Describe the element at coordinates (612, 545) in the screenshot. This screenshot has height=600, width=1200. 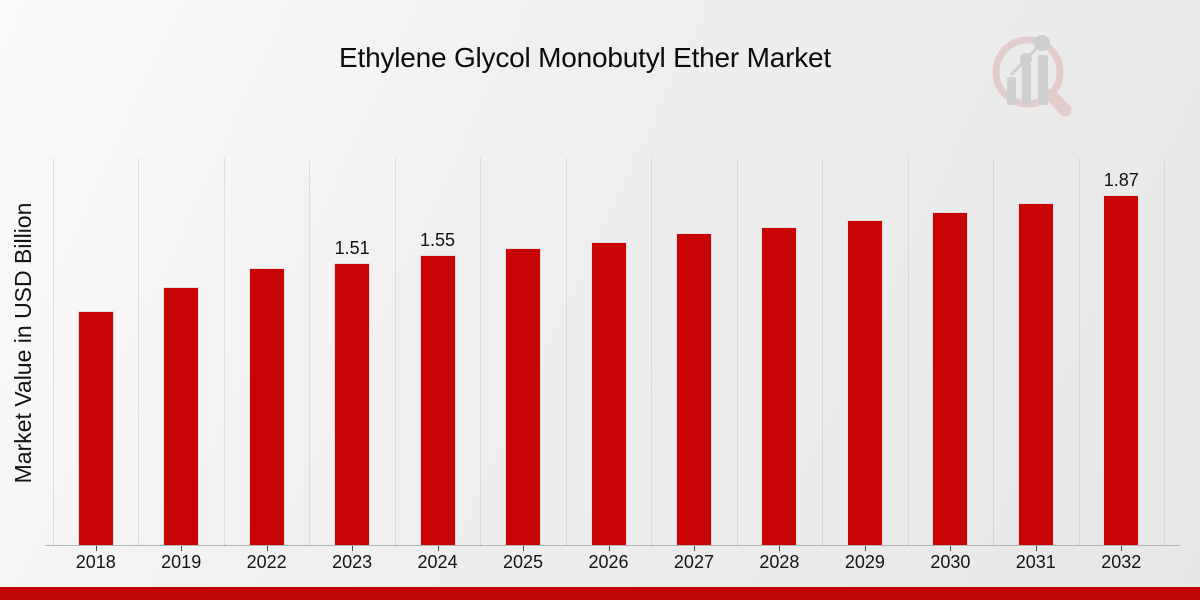
I see `x-axis-line` at that location.